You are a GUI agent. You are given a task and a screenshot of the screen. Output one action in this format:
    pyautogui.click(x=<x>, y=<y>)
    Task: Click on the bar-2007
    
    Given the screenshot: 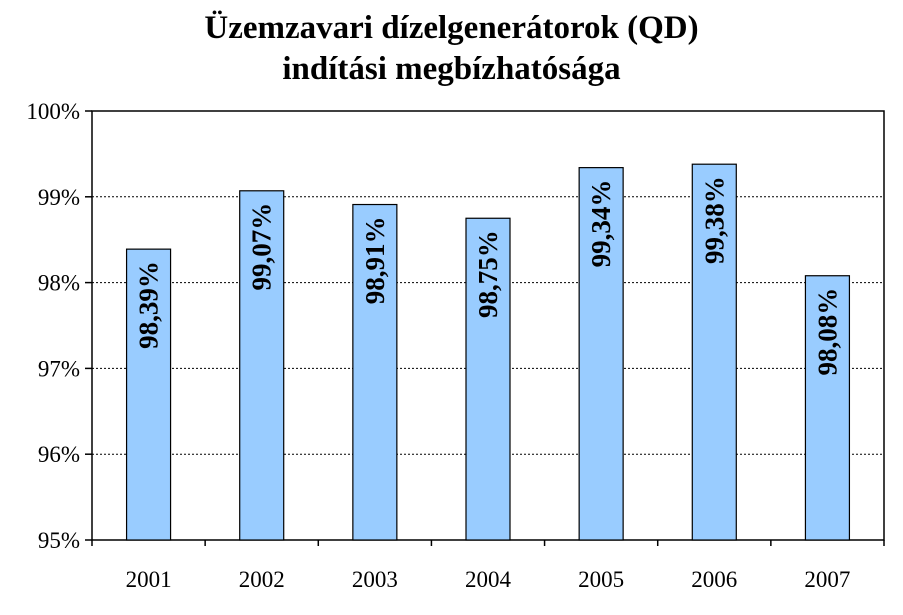 What is the action you would take?
    pyautogui.click(x=827, y=408)
    